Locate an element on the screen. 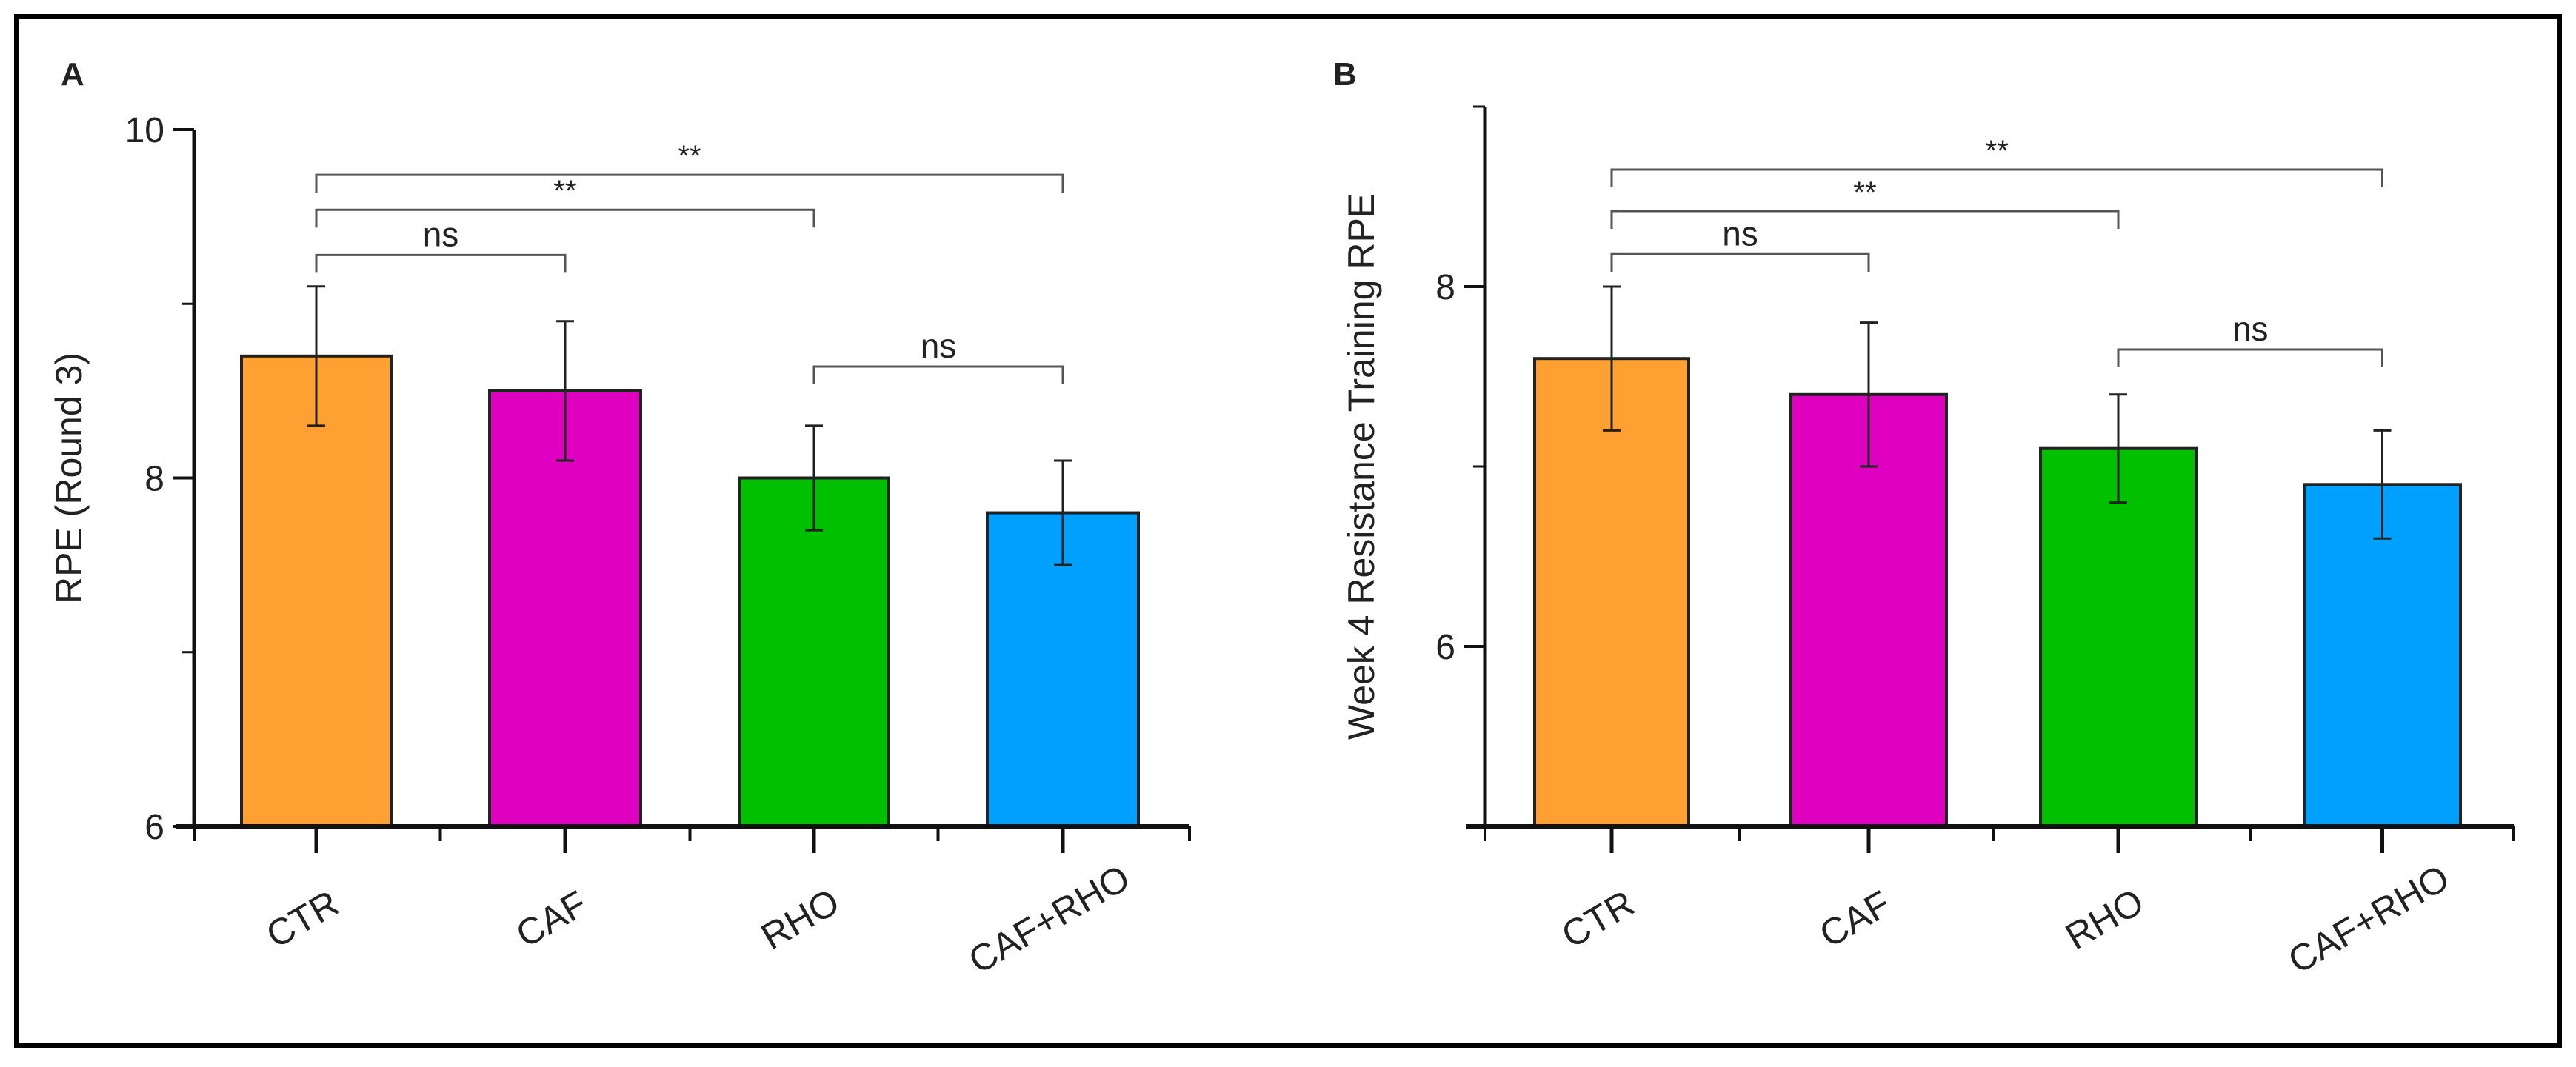 This screenshot has width=2576, height=1067. panel-label: B is located at coordinates (1345, 75).